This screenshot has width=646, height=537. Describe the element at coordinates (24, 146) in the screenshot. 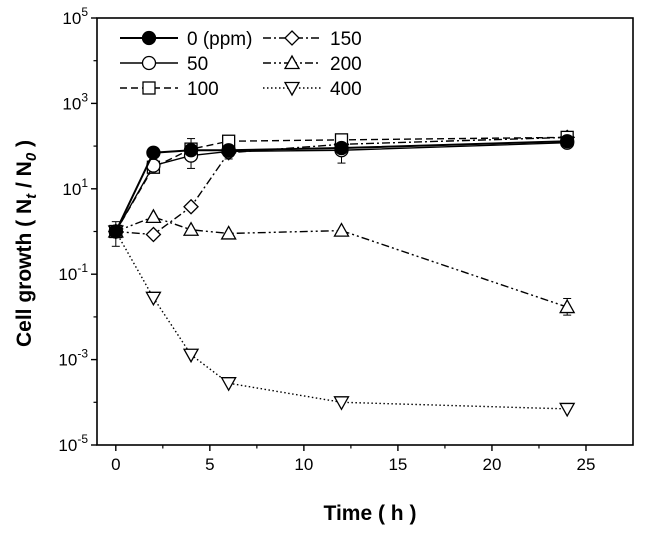

I see `y-axis-title-part: )` at that location.